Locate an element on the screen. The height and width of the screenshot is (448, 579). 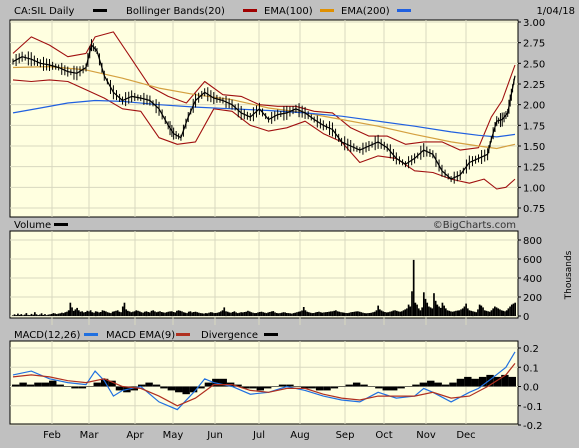
macd-y-ticks: 0.2 0.1 0.0 -0.1 -0.2 is located at coordinates (530, 388).